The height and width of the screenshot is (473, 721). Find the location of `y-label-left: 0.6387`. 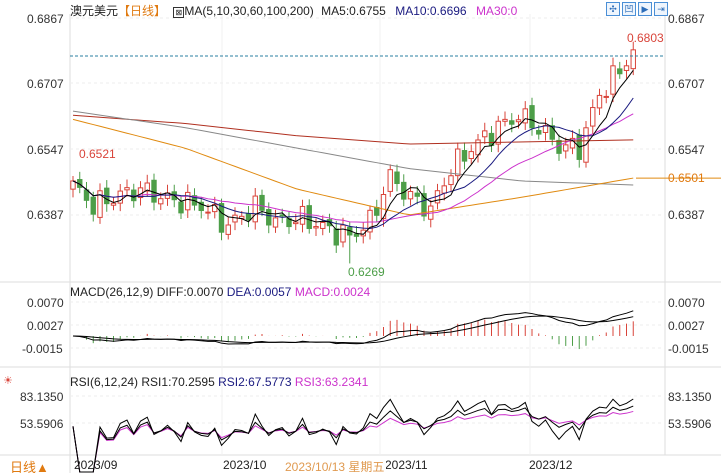

y-label-left: 0.6387 is located at coordinates (45, 215).